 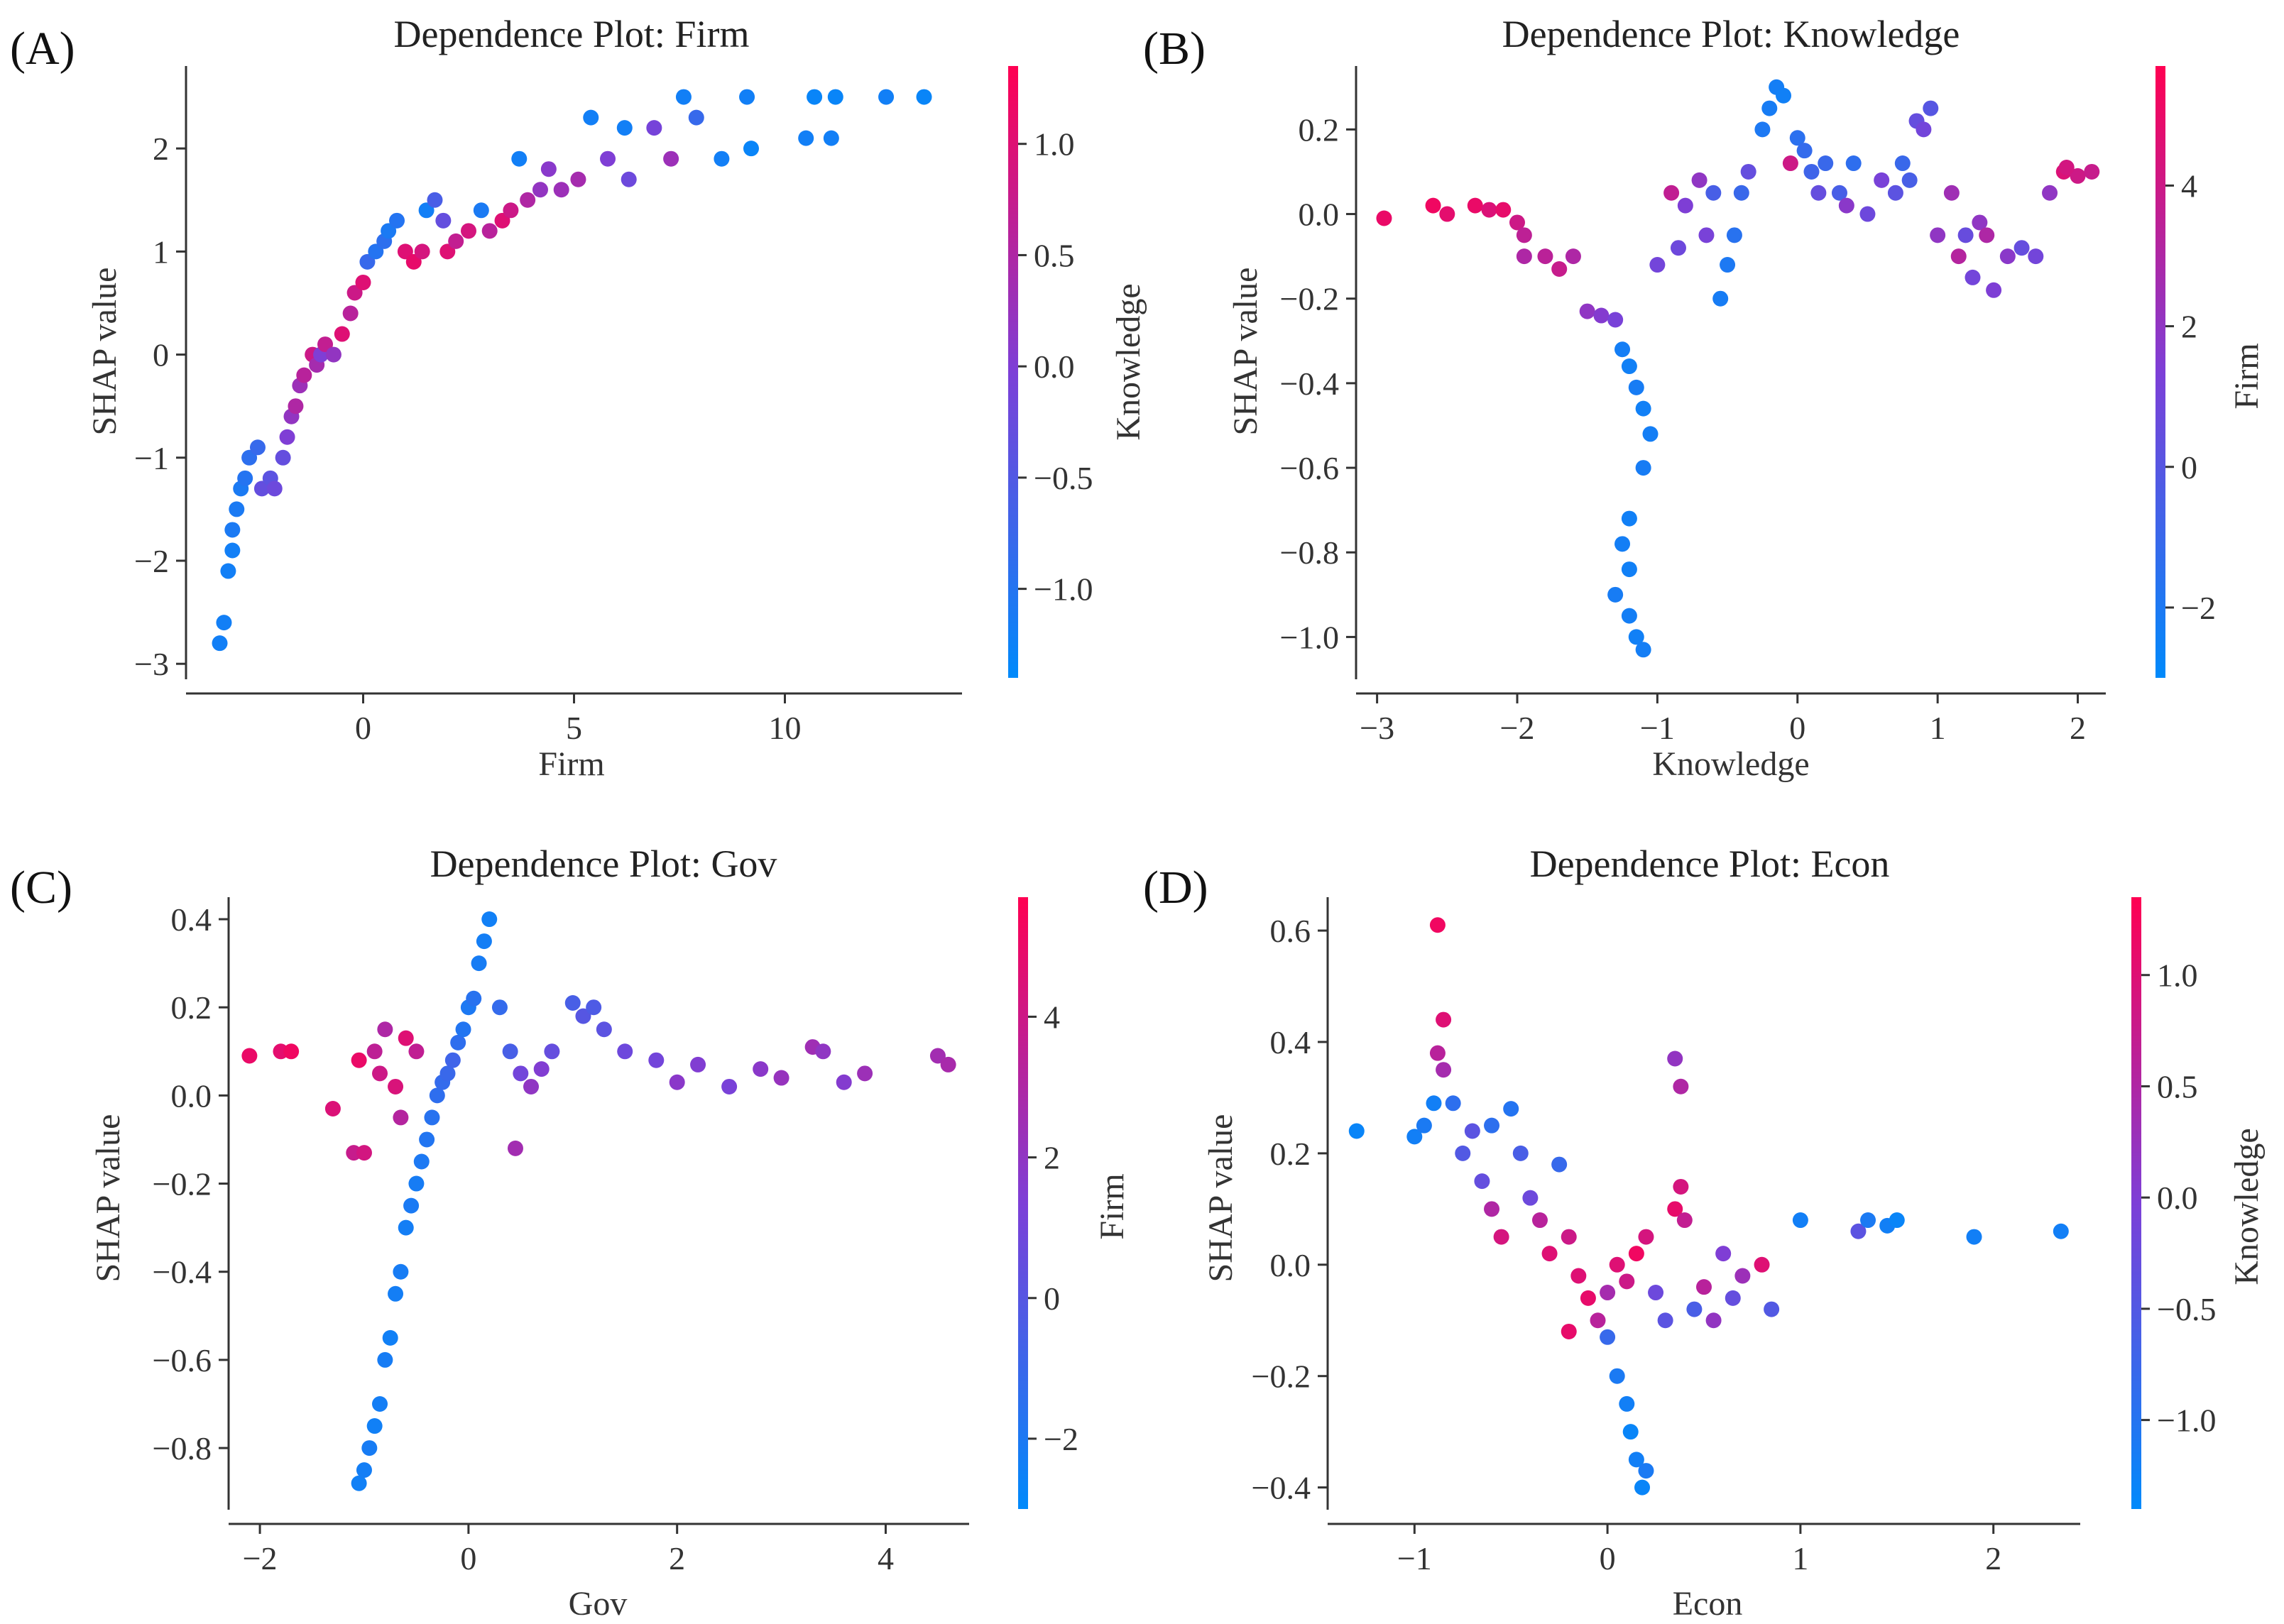 I want to click on panel-c-letter: (C), so click(x=41, y=888).